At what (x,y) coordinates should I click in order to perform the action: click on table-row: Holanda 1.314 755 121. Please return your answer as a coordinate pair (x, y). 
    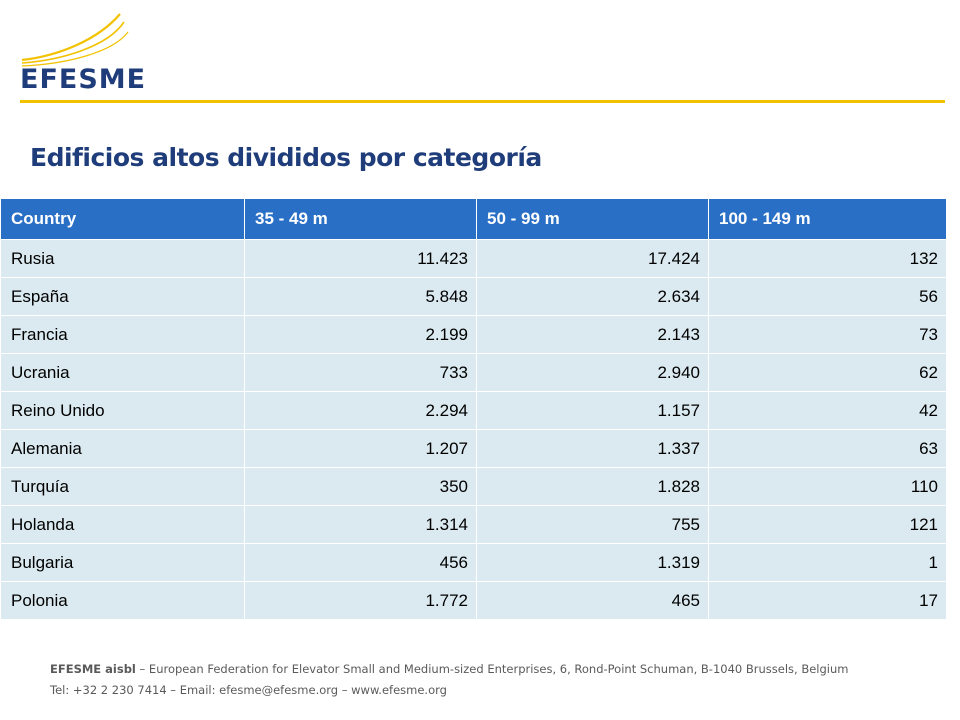
    Looking at the image, I should click on (473, 524).